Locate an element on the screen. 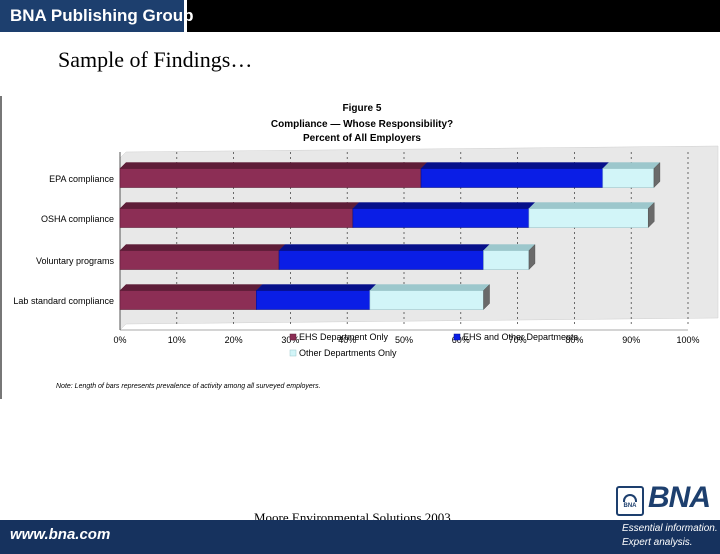 The width and height of the screenshot is (720, 554). brand-divider is located at coordinates (185, 16).